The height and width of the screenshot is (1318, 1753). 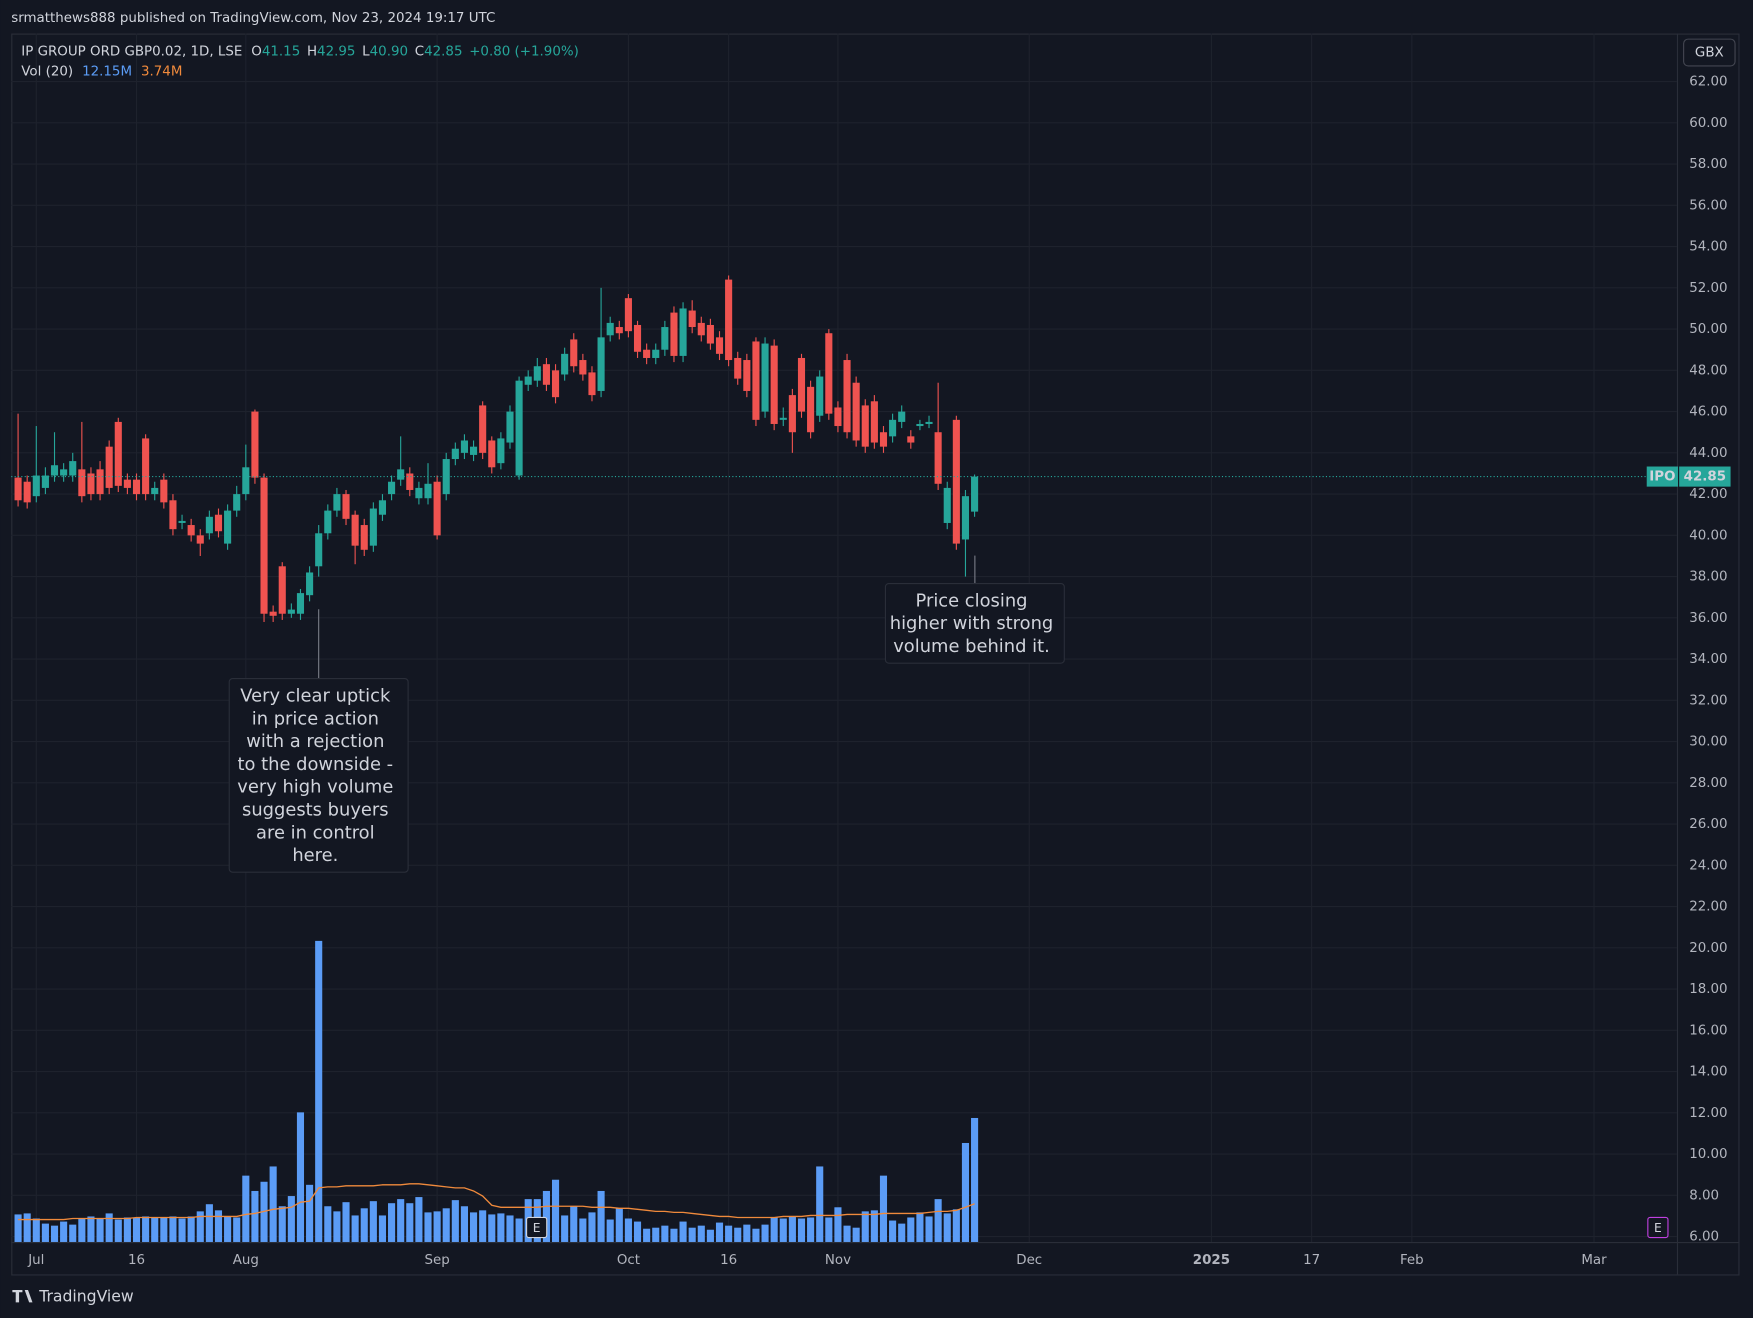 What do you see at coordinates (315, 741) in the screenshot?
I see `annotation-text: with a rejection` at bounding box center [315, 741].